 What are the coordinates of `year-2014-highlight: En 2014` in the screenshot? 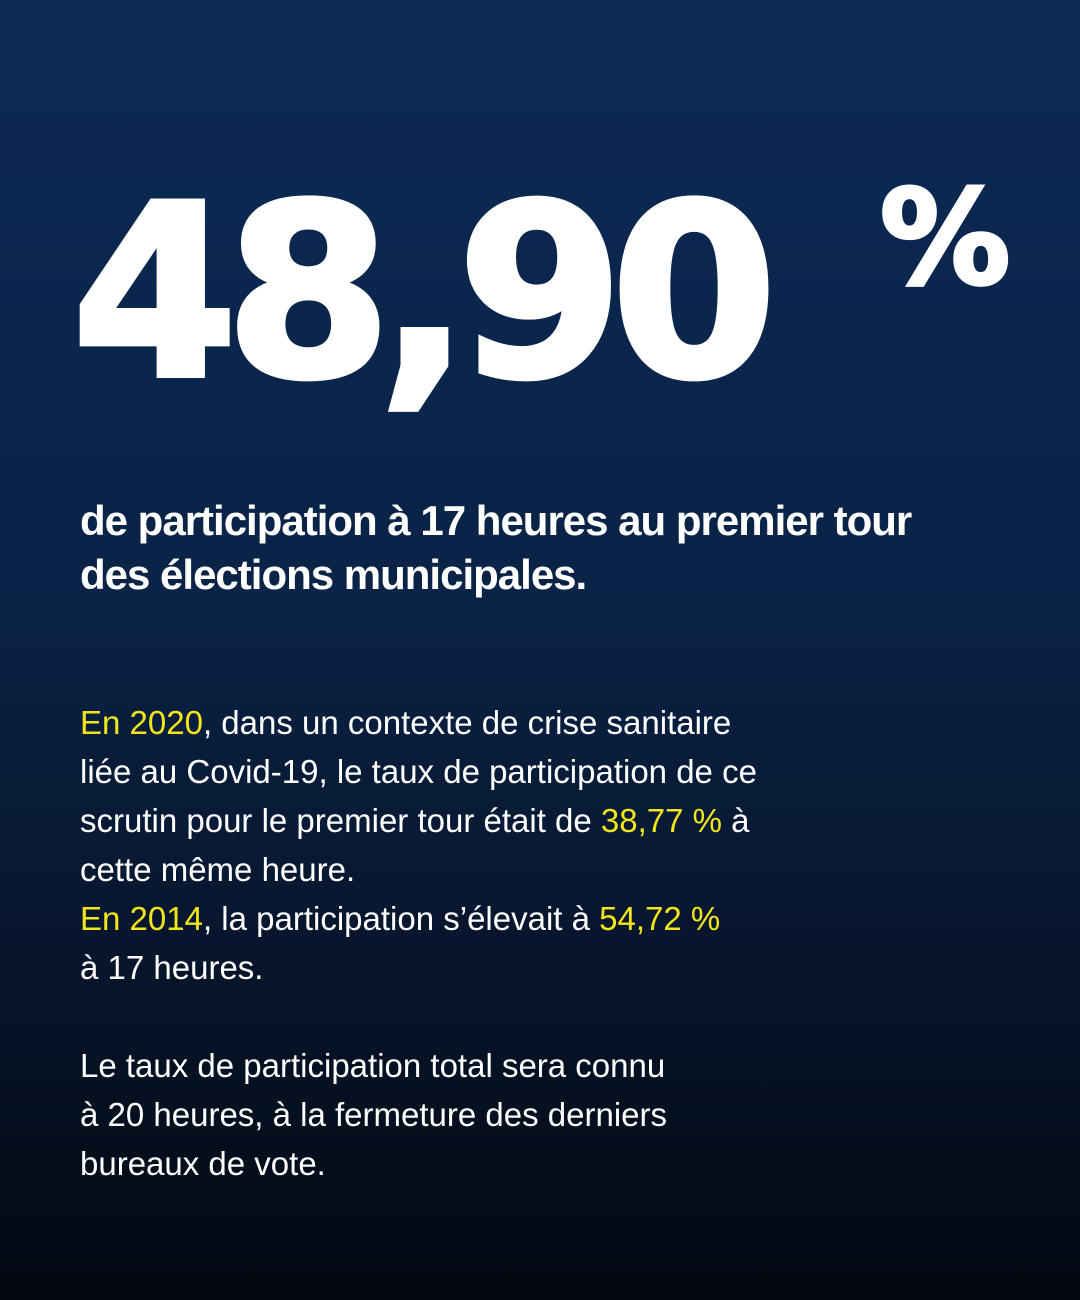 It's located at (141, 918).